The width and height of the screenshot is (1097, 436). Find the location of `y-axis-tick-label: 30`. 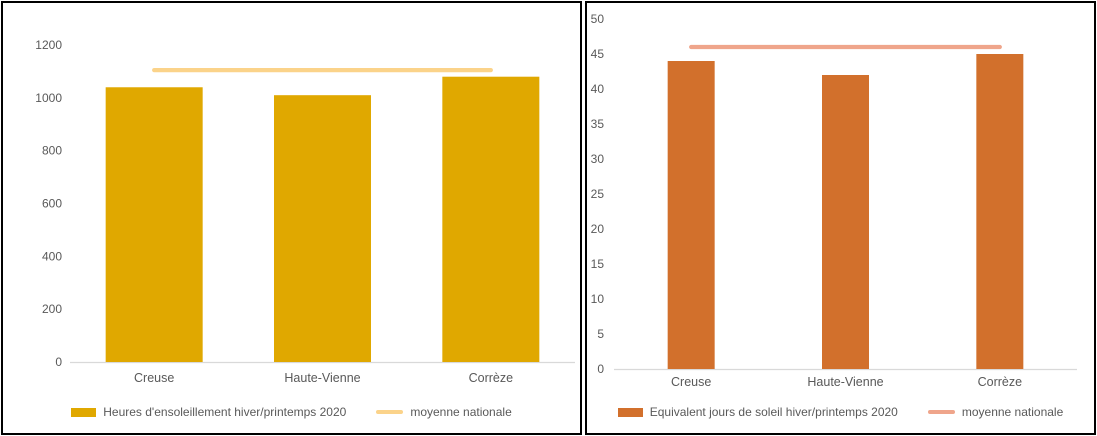

y-axis-tick-label: 30 is located at coordinates (598, 159).